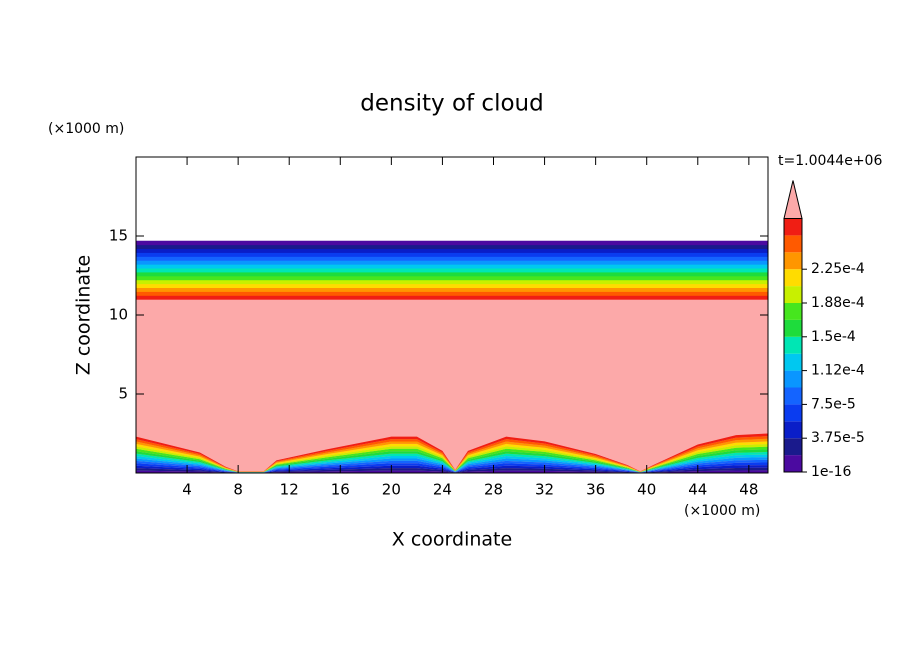  I want to click on x-axis-label: X coordinate, so click(452, 540).